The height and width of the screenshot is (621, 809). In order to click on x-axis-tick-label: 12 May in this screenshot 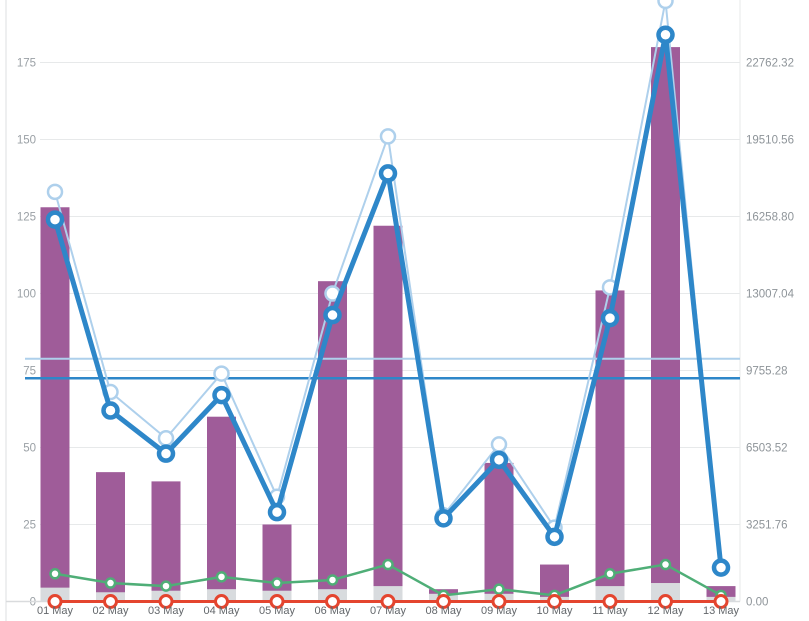, I will do `click(665, 611)`.